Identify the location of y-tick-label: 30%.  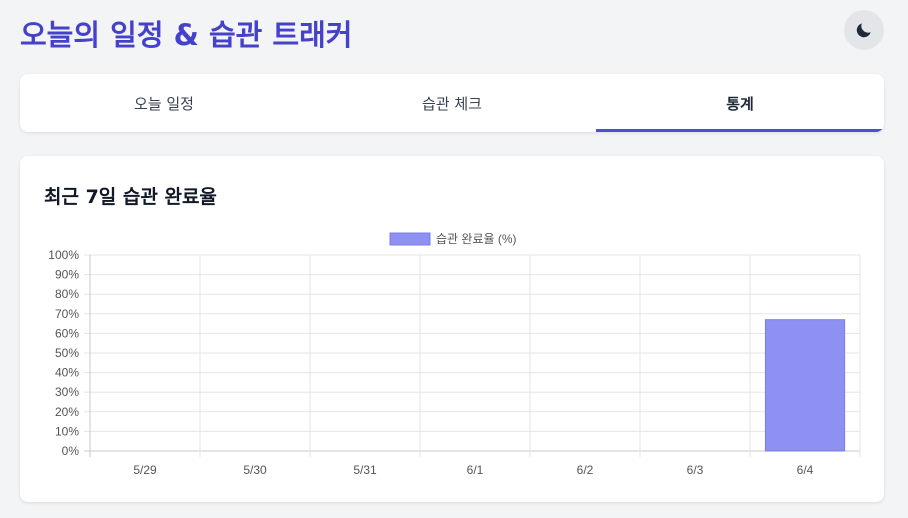
(67, 392).